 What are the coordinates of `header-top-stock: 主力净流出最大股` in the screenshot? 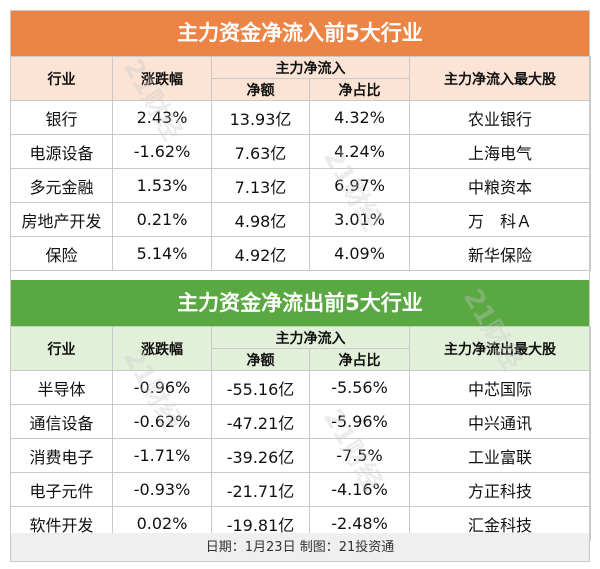 It's located at (500, 348).